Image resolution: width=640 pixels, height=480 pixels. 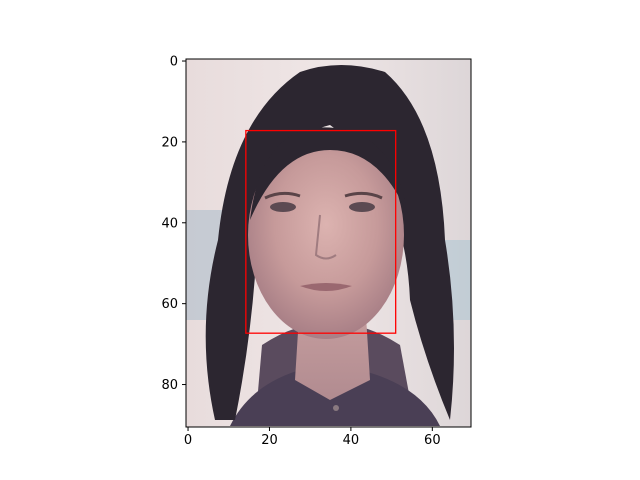 I want to click on y-tick-label: 80, so click(x=169, y=385).